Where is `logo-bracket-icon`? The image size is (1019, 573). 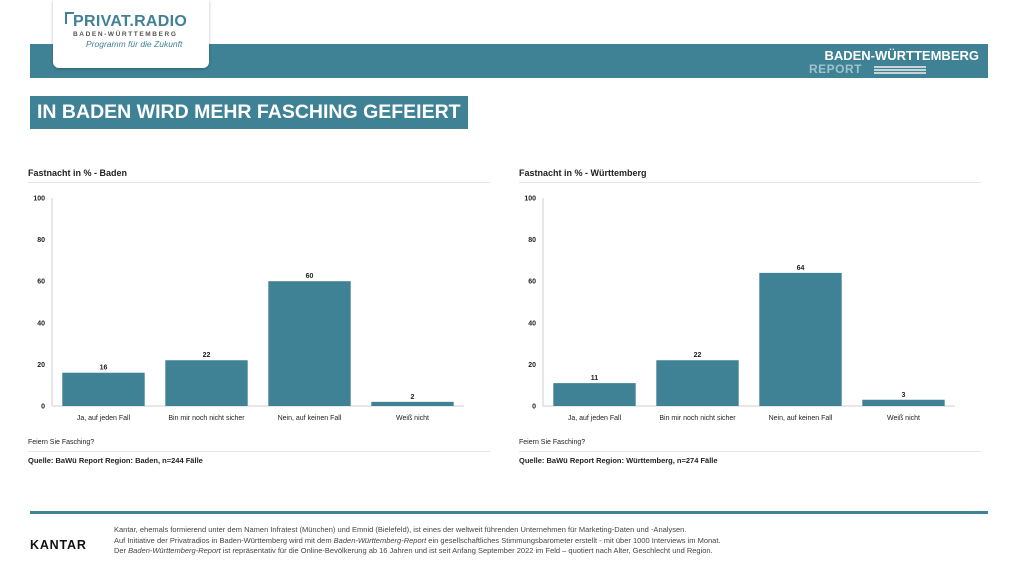 logo-bracket-icon is located at coordinates (69, 18).